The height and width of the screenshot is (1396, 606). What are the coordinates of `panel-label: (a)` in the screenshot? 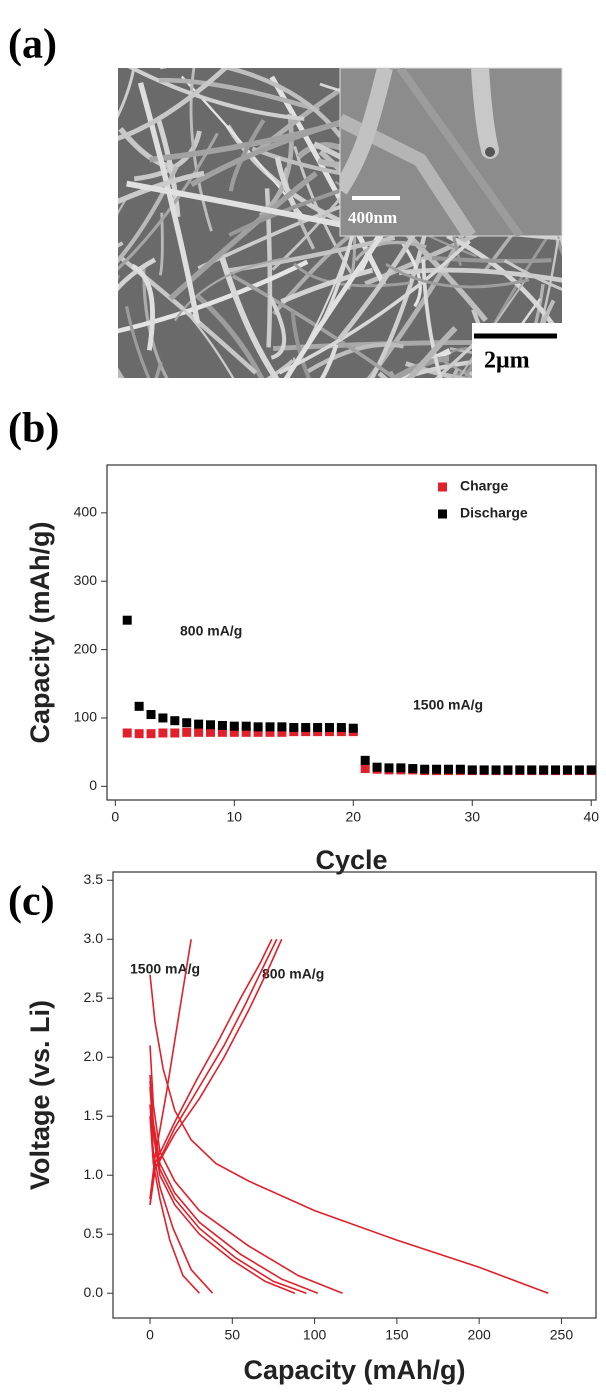 It's located at (32, 45).